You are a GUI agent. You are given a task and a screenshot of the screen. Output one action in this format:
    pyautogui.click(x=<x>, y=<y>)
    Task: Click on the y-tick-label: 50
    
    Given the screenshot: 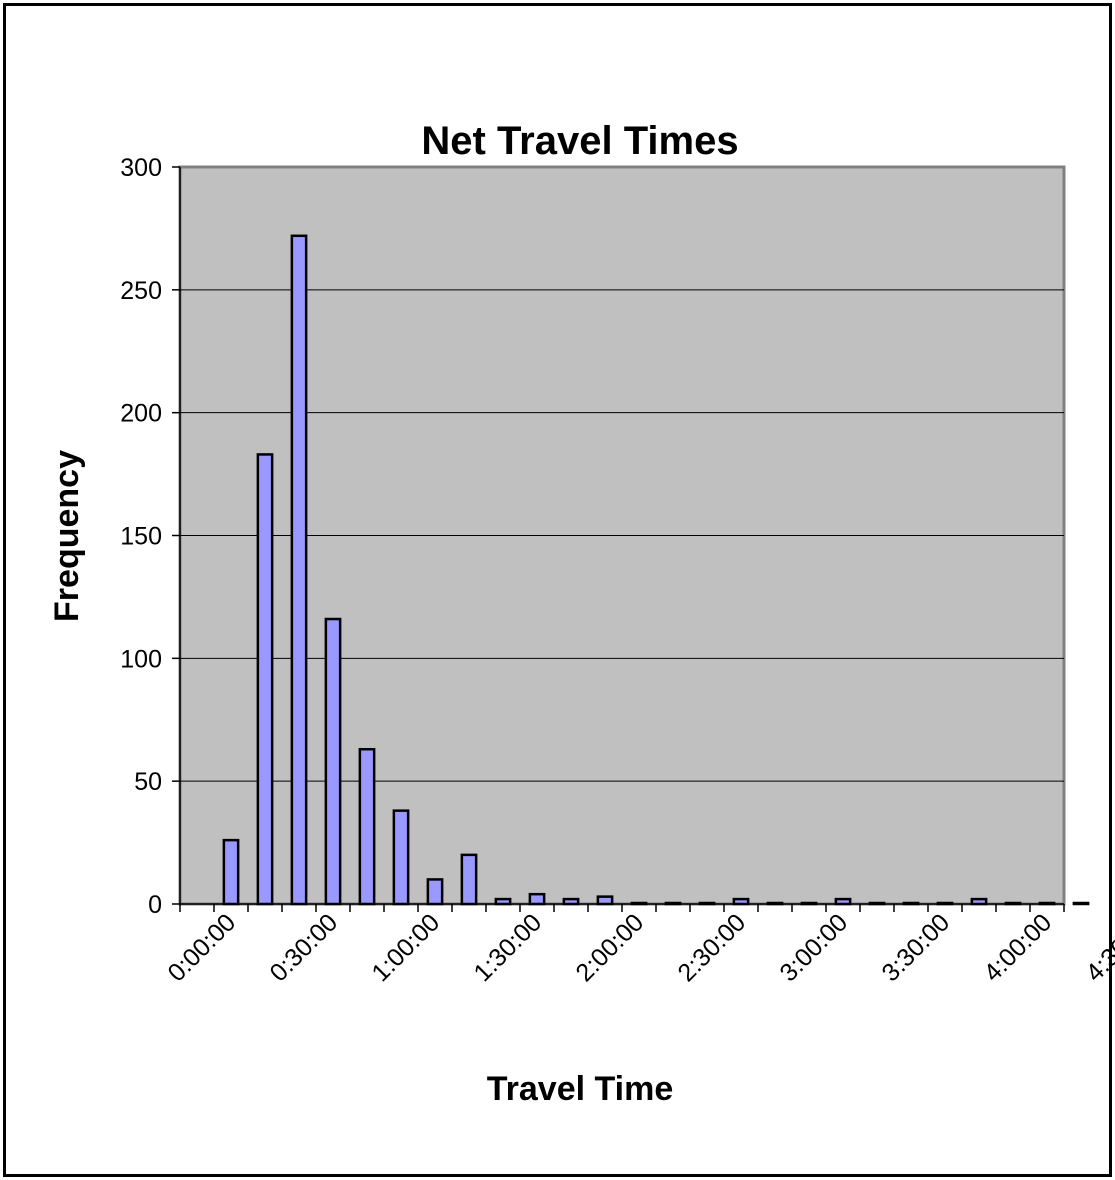 What is the action you would take?
    pyautogui.click(x=148, y=782)
    